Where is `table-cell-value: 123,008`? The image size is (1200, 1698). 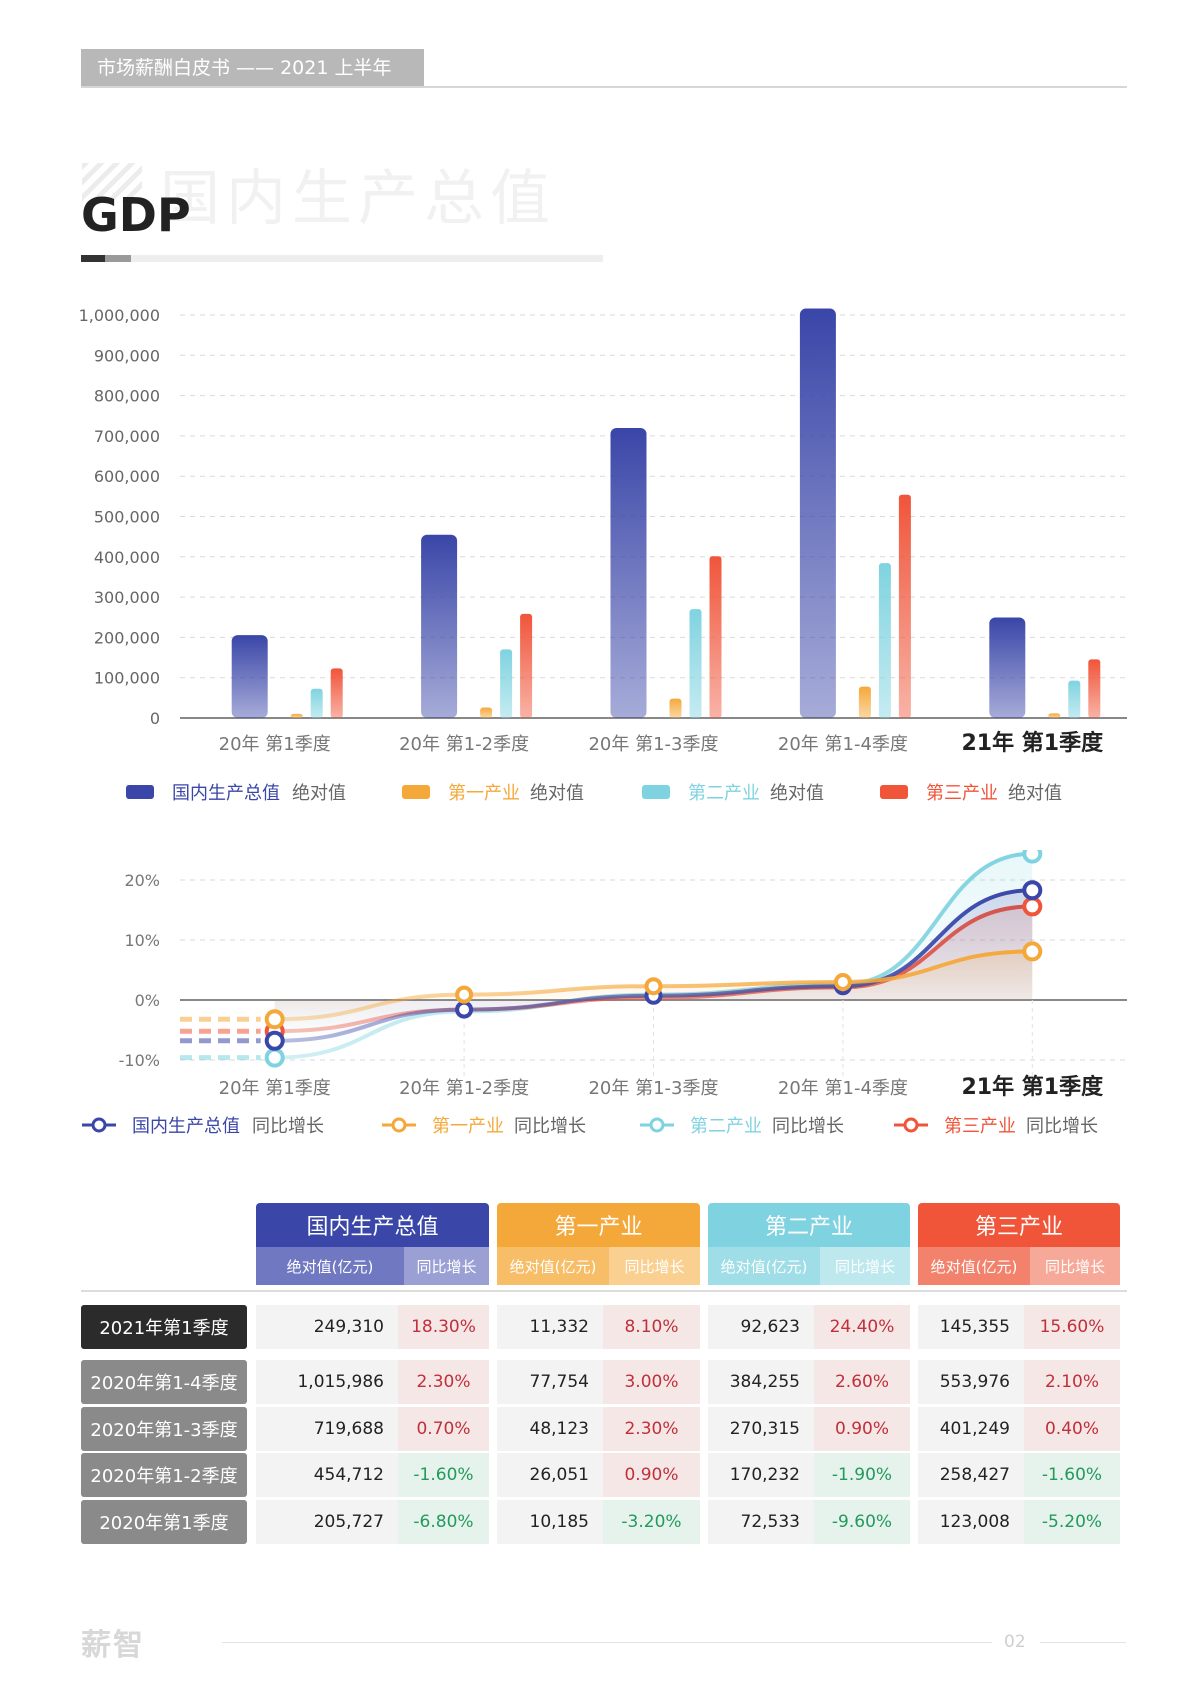 table-cell-value: 123,008 is located at coordinates (971, 1522).